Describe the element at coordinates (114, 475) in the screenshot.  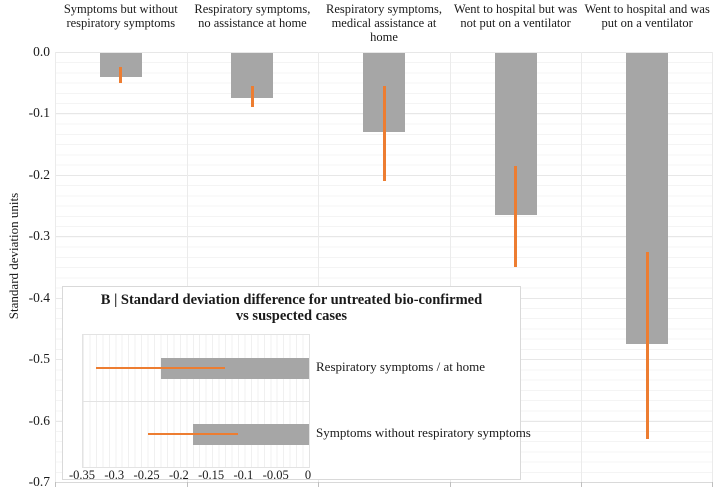
I see `inset-x-tick-label: -0.3` at that location.